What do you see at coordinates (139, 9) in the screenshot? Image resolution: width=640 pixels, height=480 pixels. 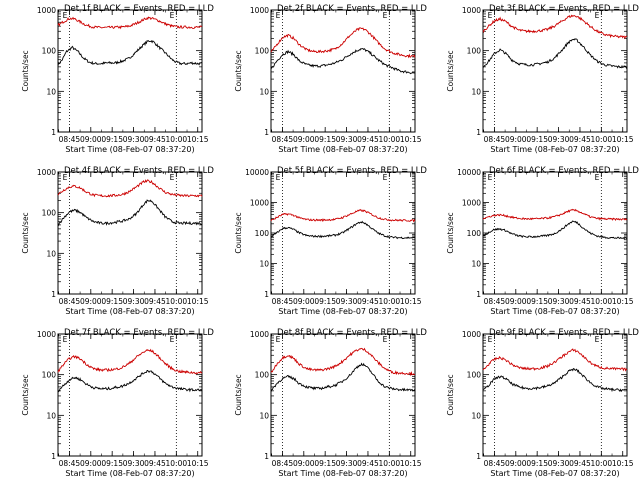 I see `panel-title: Det 1f BLACK = Events, RED = LLD` at bounding box center [139, 9].